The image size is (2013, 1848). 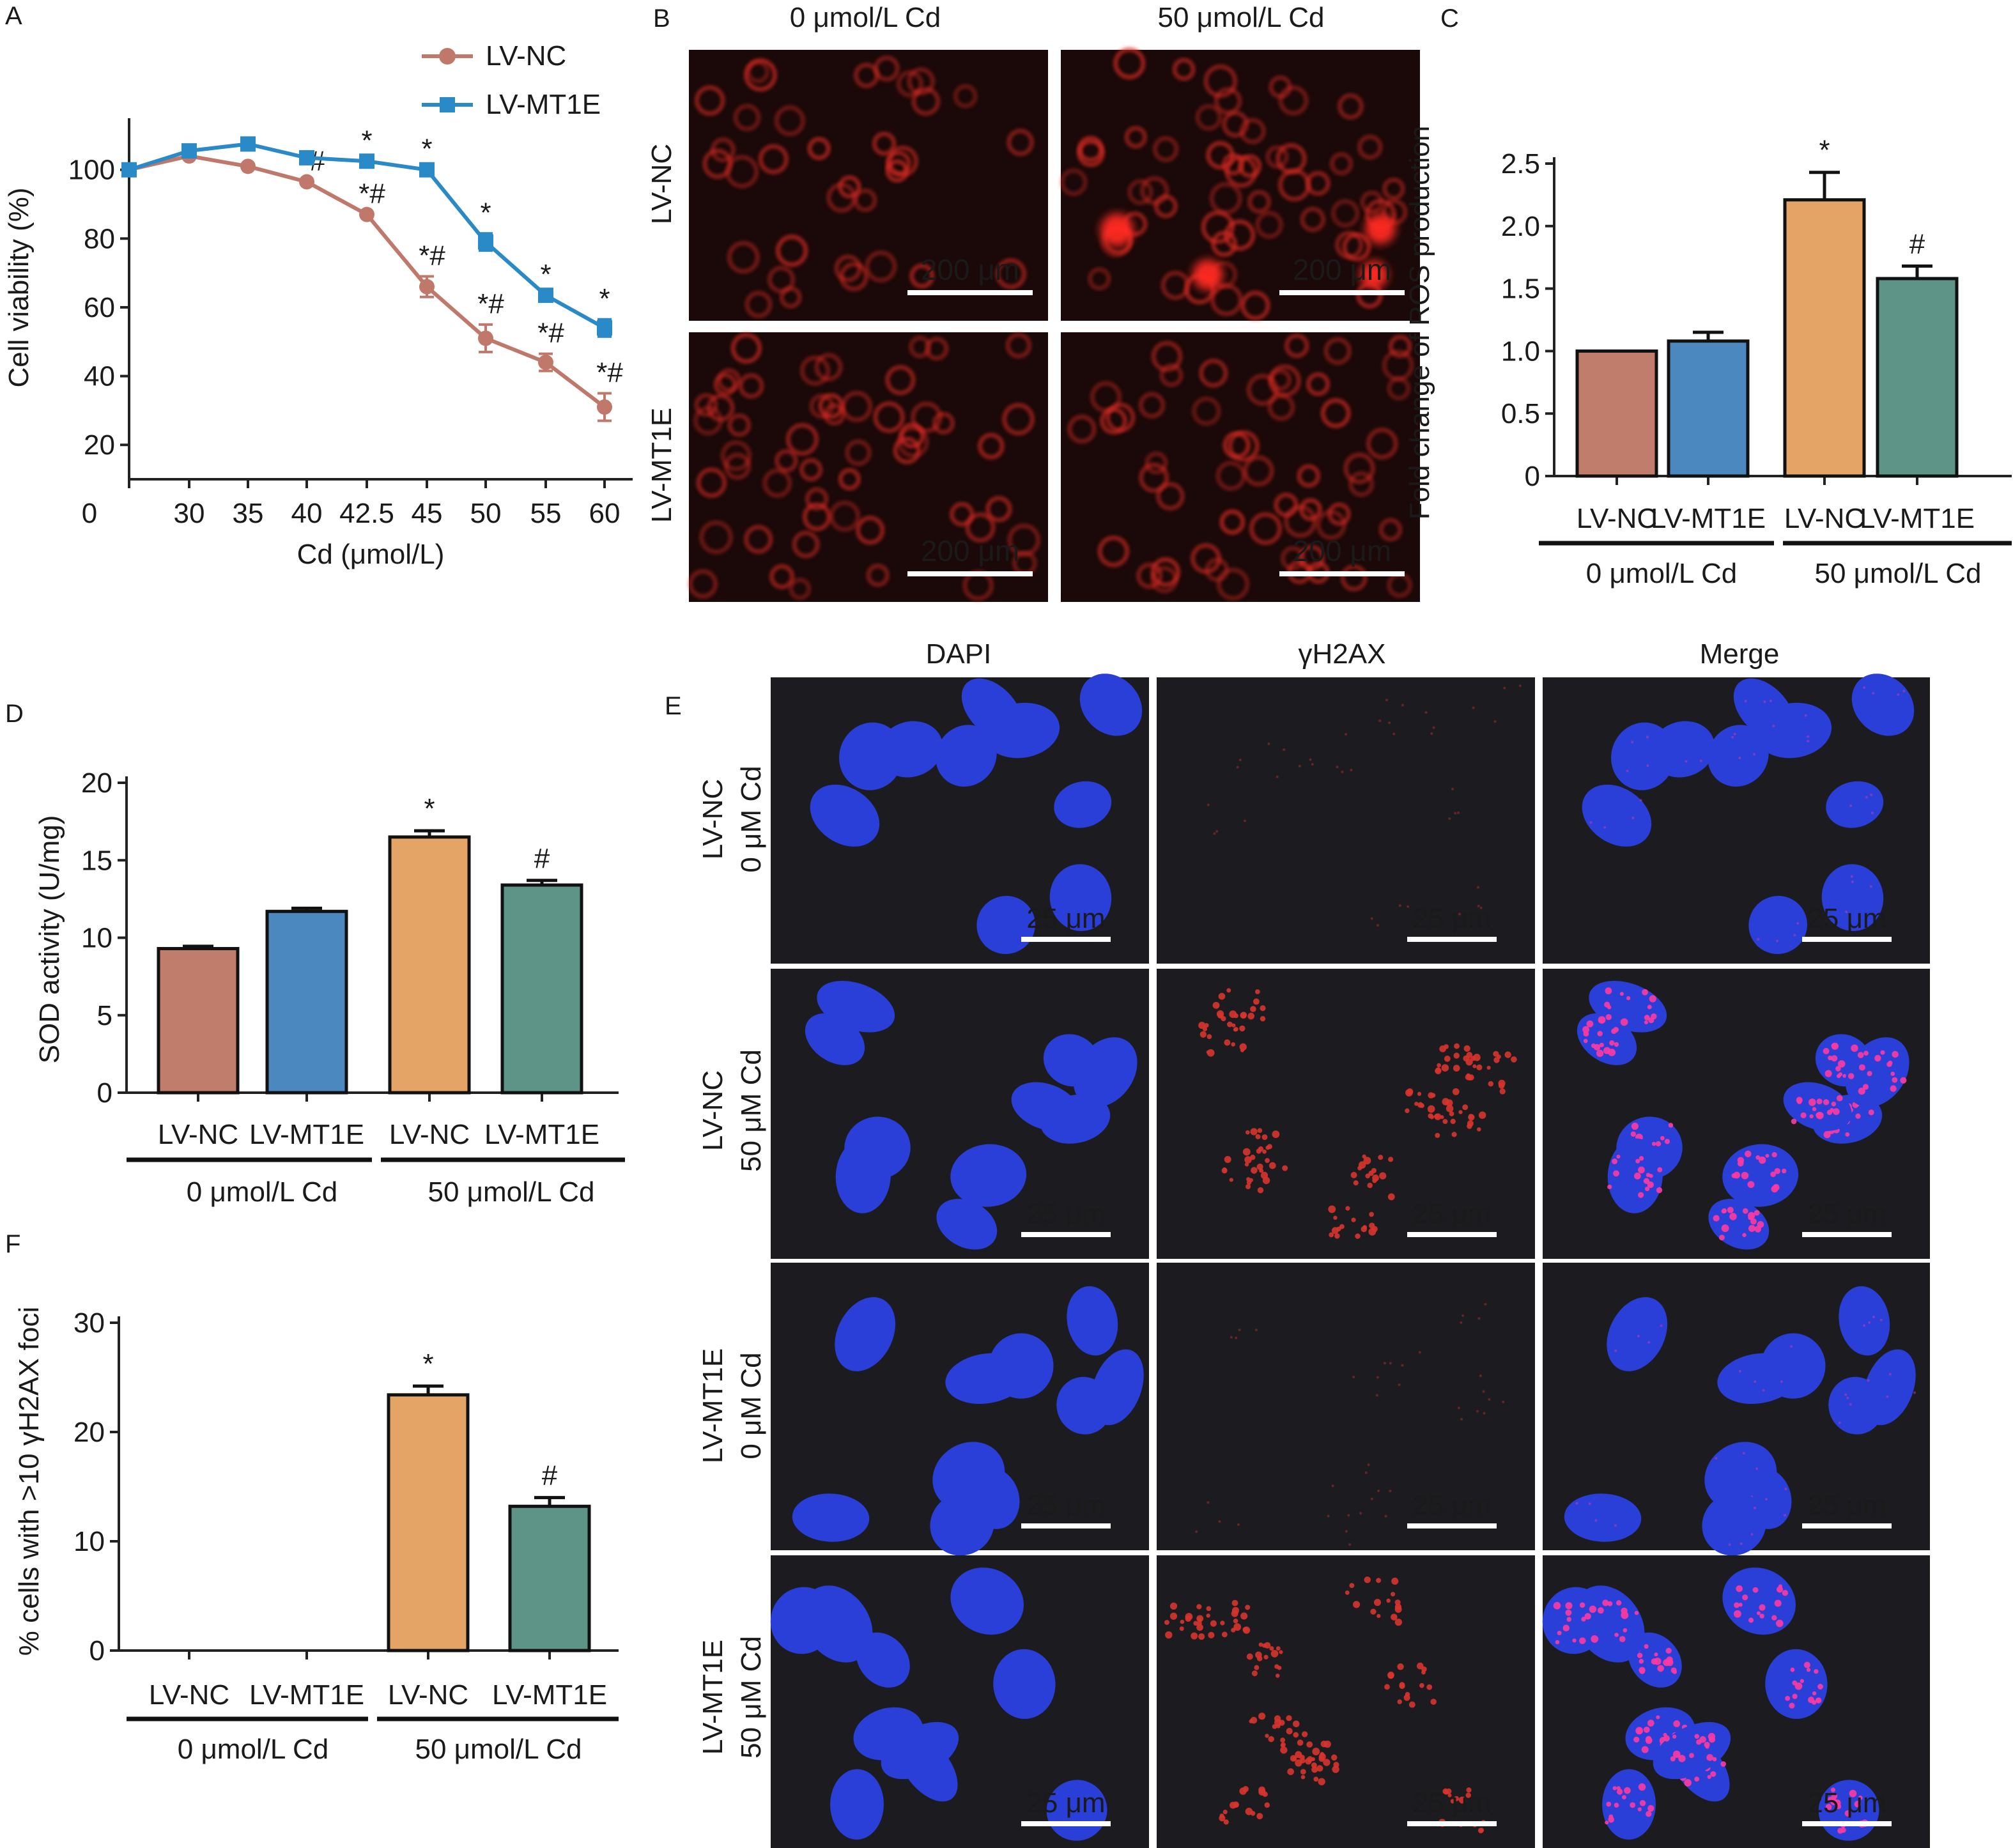 I want to click on x-tick-label: 45, so click(x=427, y=513).